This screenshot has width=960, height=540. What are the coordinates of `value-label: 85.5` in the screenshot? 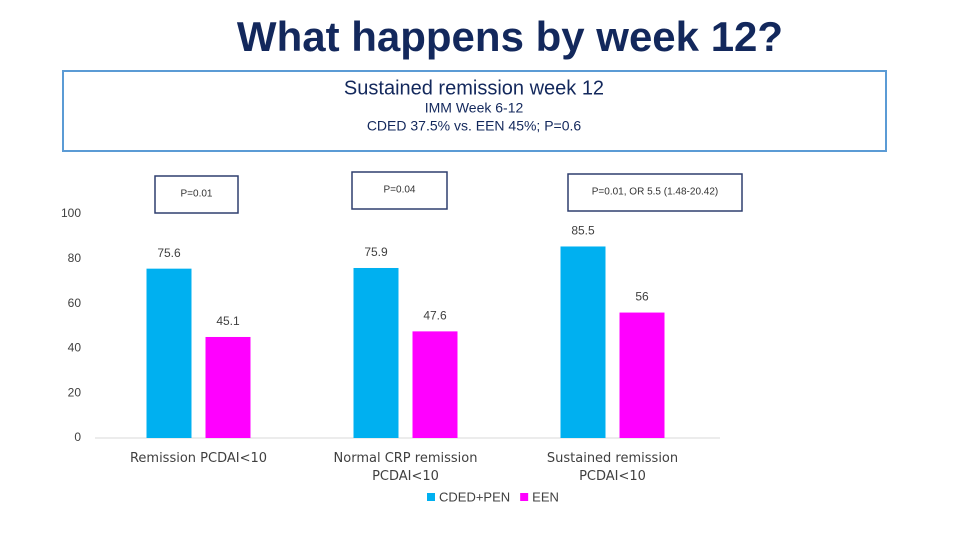 It's located at (583, 231).